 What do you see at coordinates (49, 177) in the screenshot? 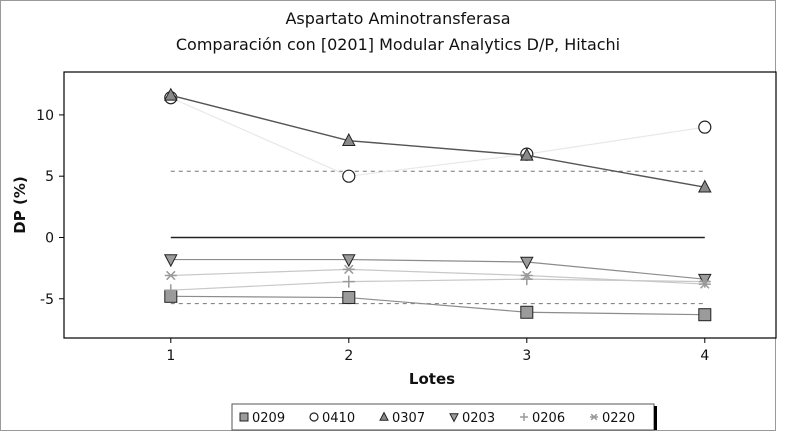
I see `y-tick-label: 5` at bounding box center [49, 177].